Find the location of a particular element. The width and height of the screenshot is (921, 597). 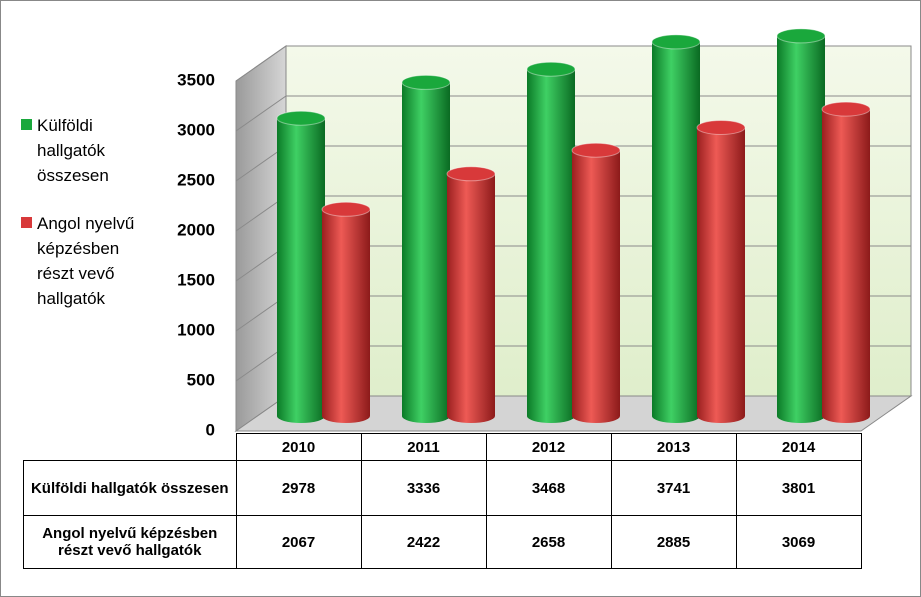

y-tick-label: 3500 is located at coordinates (196, 79).